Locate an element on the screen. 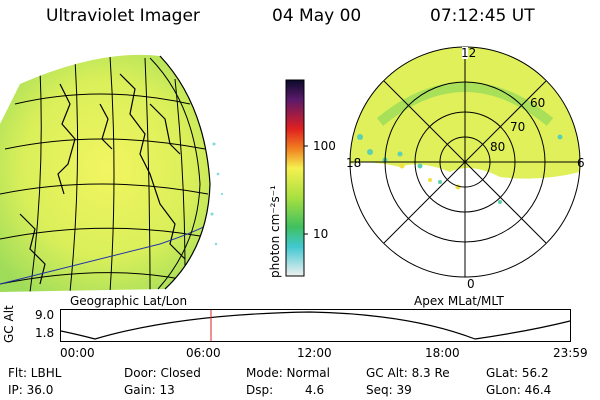 This screenshot has height=400, width=600. colorbar-unit-text: photon cm⁻²s⁻¹ is located at coordinates (275, 231).